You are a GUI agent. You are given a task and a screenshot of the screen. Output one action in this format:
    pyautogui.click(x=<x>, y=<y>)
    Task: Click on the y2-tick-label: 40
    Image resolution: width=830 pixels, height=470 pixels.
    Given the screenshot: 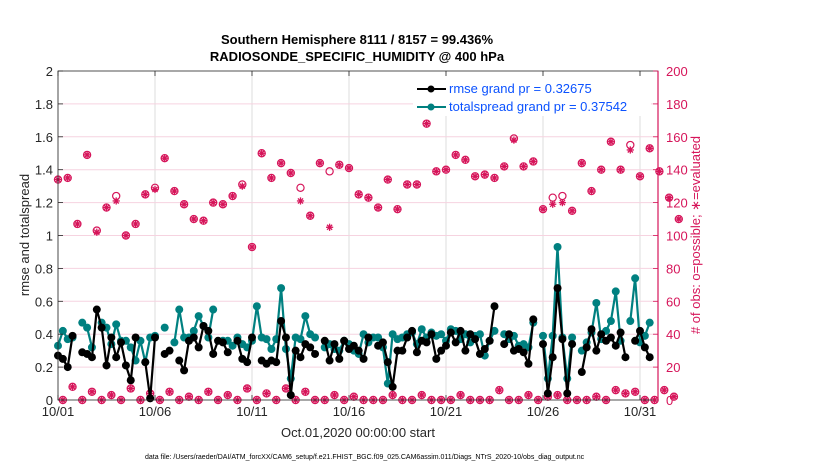 What is the action you would take?
    pyautogui.click(x=673, y=334)
    